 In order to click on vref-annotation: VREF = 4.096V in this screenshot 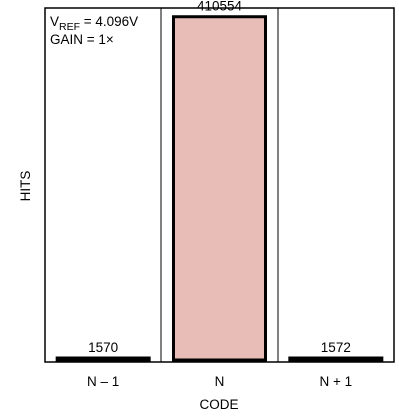, I will do `click(94, 23)`.